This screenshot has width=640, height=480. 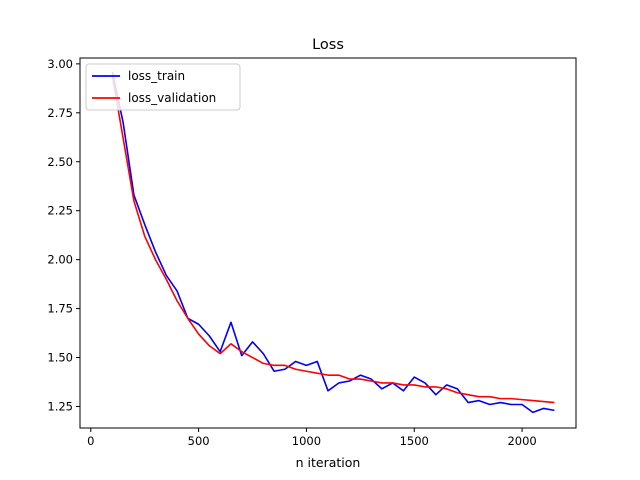 I want to click on legend: loss_train loss_validation, so click(x=163, y=87).